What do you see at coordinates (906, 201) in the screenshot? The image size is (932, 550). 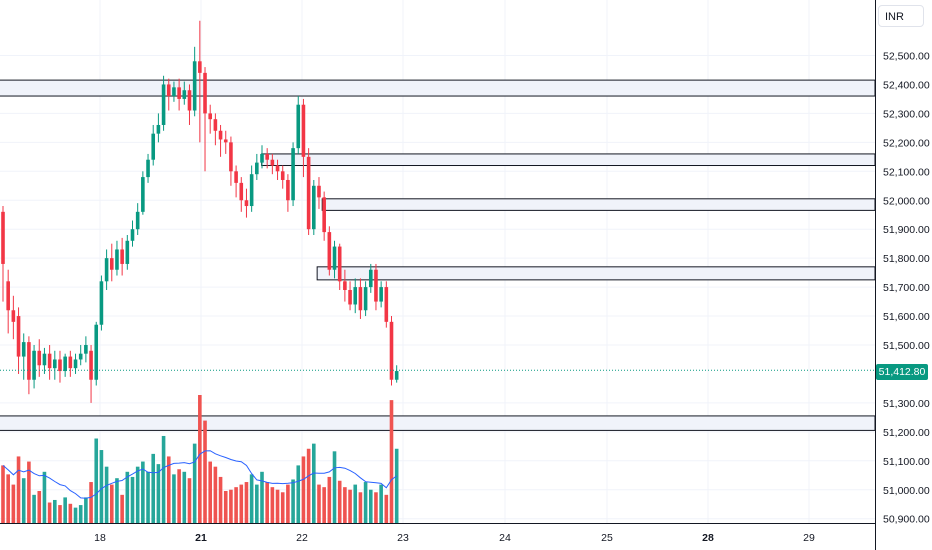 I see `price-tick-label: 52,000.00` at bounding box center [906, 201].